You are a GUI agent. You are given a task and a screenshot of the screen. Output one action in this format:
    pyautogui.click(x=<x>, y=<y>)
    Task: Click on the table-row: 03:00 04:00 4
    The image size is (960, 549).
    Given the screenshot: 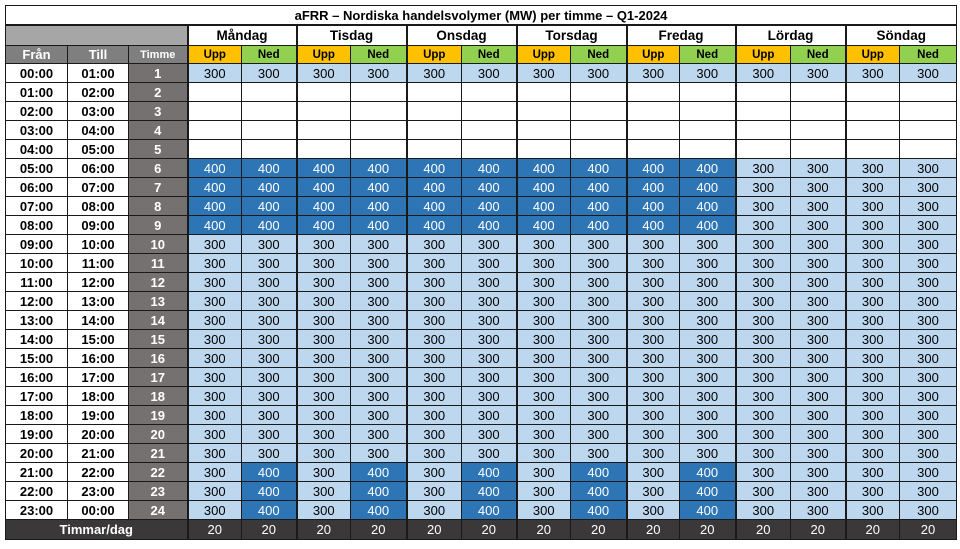 What is the action you would take?
    pyautogui.click(x=481, y=130)
    